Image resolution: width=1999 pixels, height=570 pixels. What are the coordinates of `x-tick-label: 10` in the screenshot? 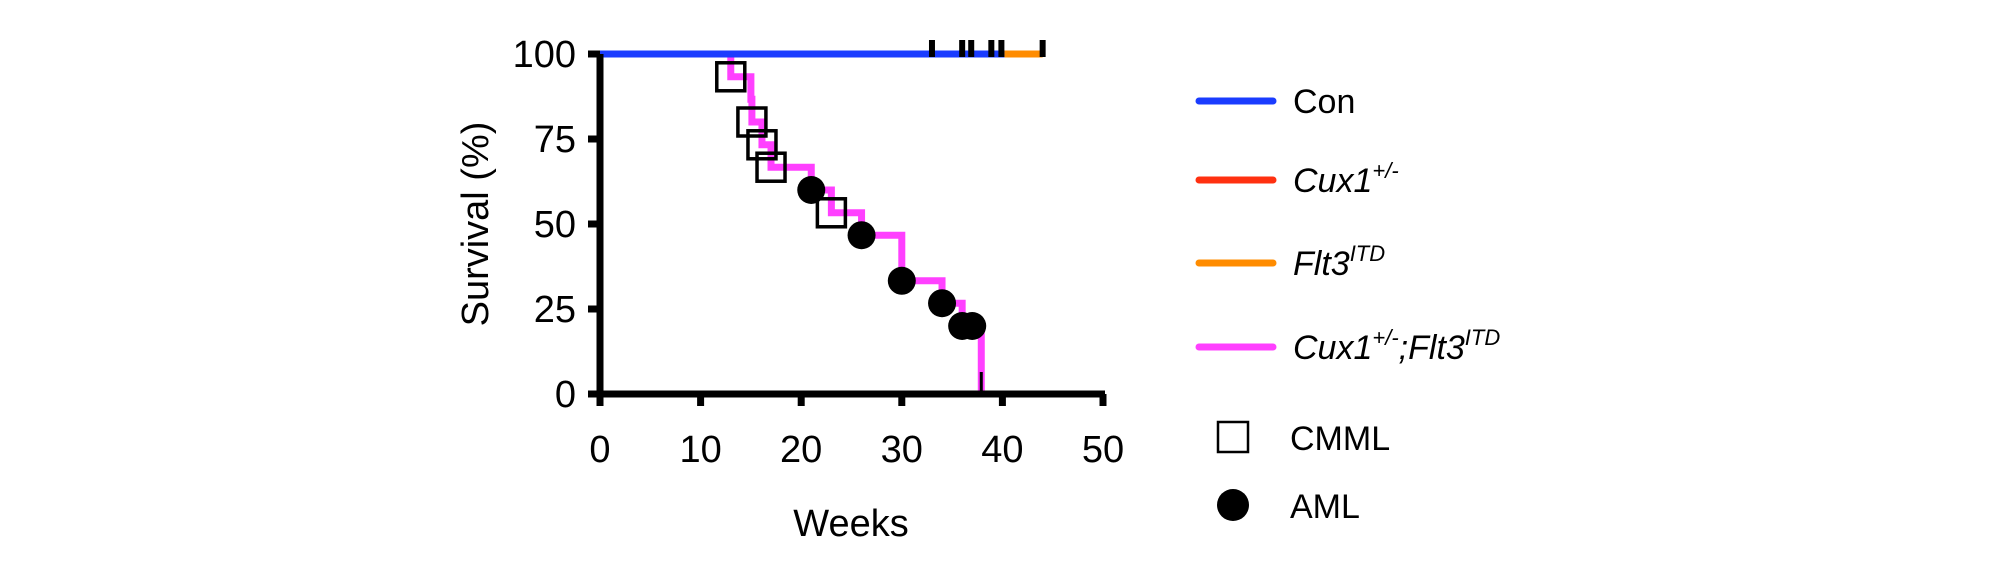 It's located at (700, 450).